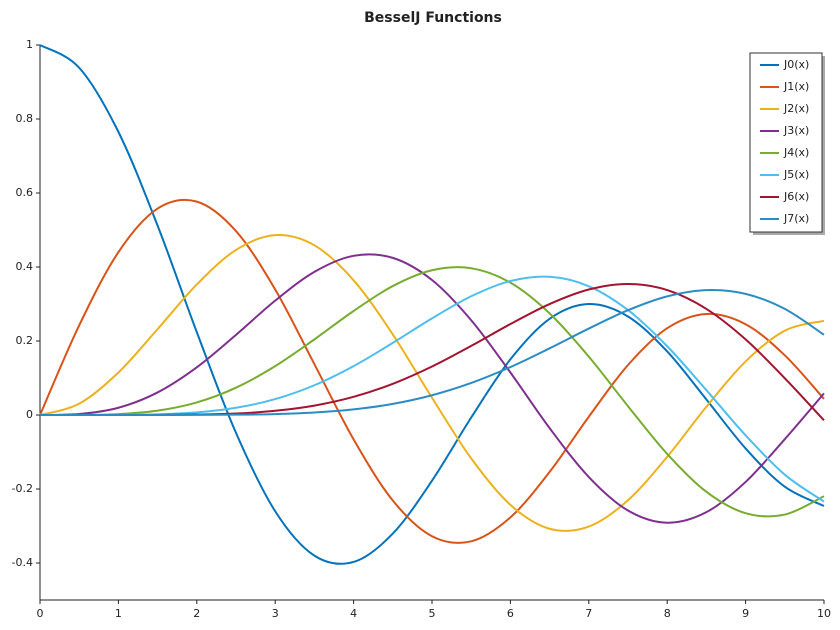  I want to click on x-tick-label: 8, so click(667, 613).